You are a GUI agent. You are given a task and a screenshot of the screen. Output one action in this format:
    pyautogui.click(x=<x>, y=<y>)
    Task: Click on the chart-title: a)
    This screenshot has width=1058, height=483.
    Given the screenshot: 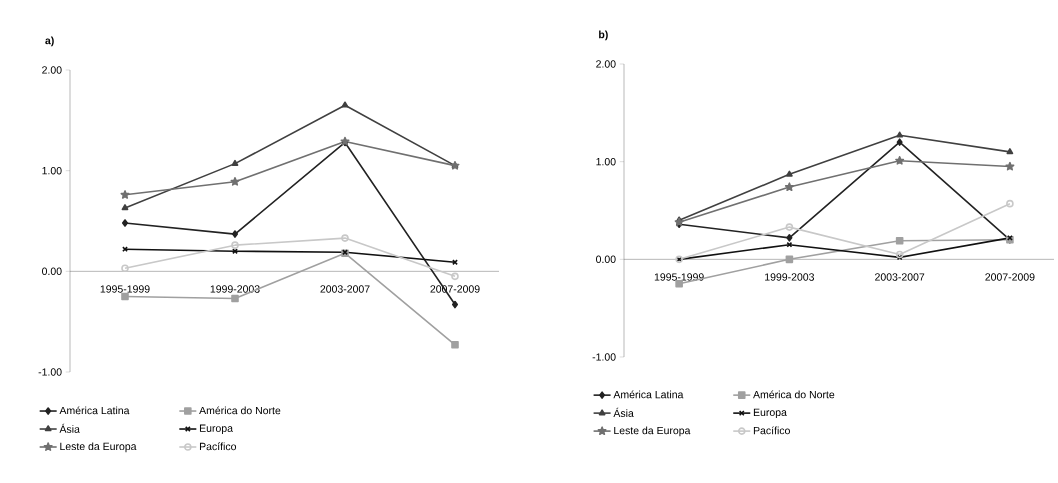 What is the action you would take?
    pyautogui.click(x=49, y=41)
    